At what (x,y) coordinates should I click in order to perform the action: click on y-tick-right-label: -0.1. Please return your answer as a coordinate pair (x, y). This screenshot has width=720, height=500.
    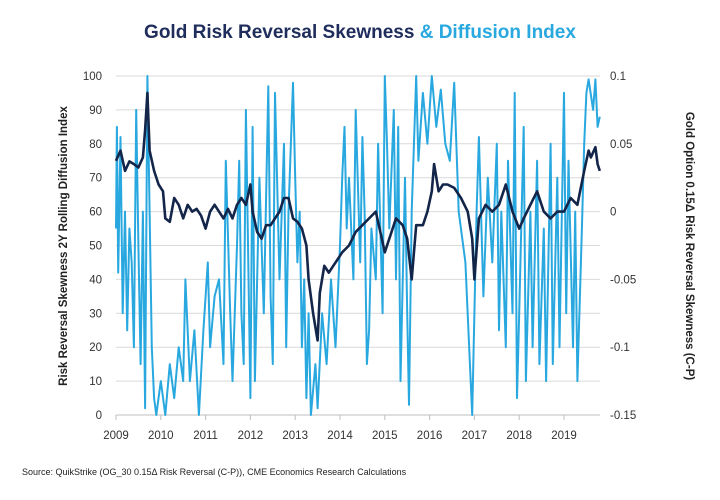
    Looking at the image, I should click on (620, 348).